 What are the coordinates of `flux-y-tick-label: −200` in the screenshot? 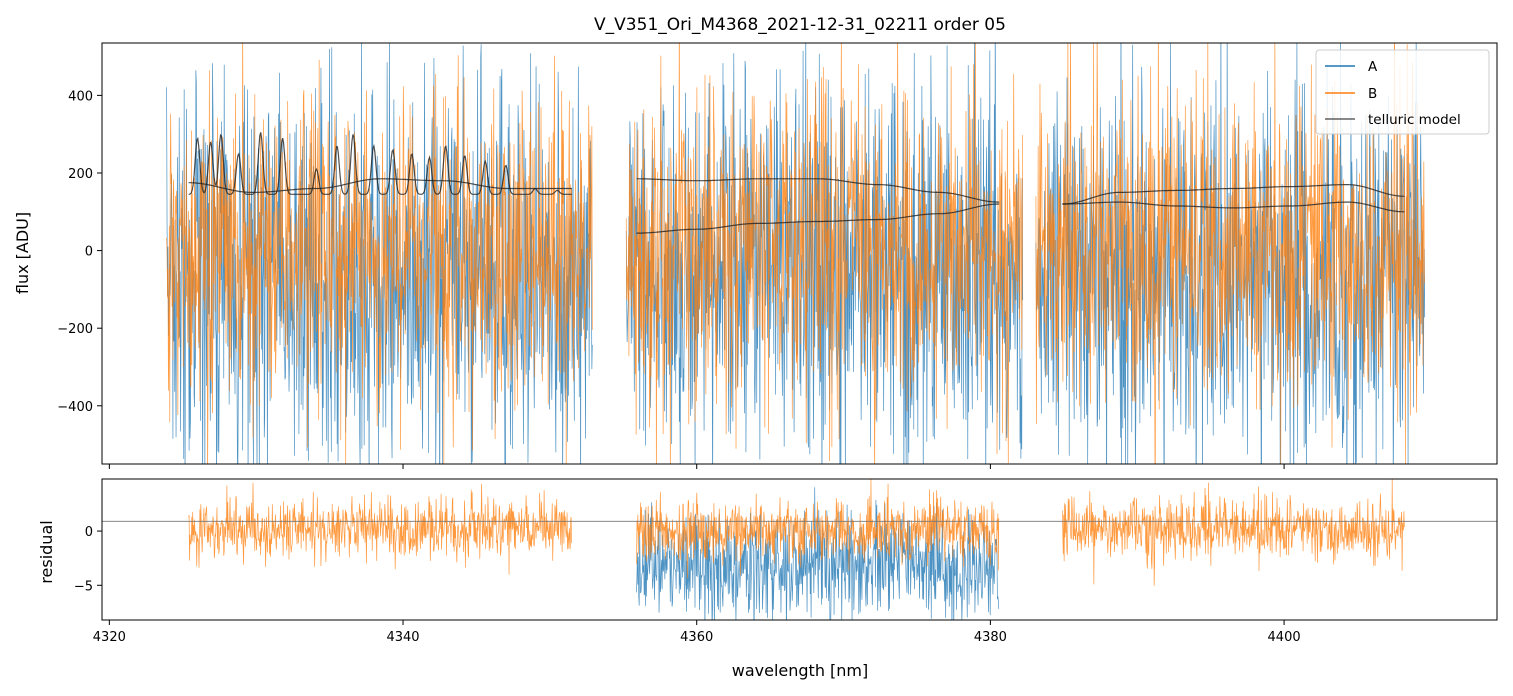 It's located at (75, 329).